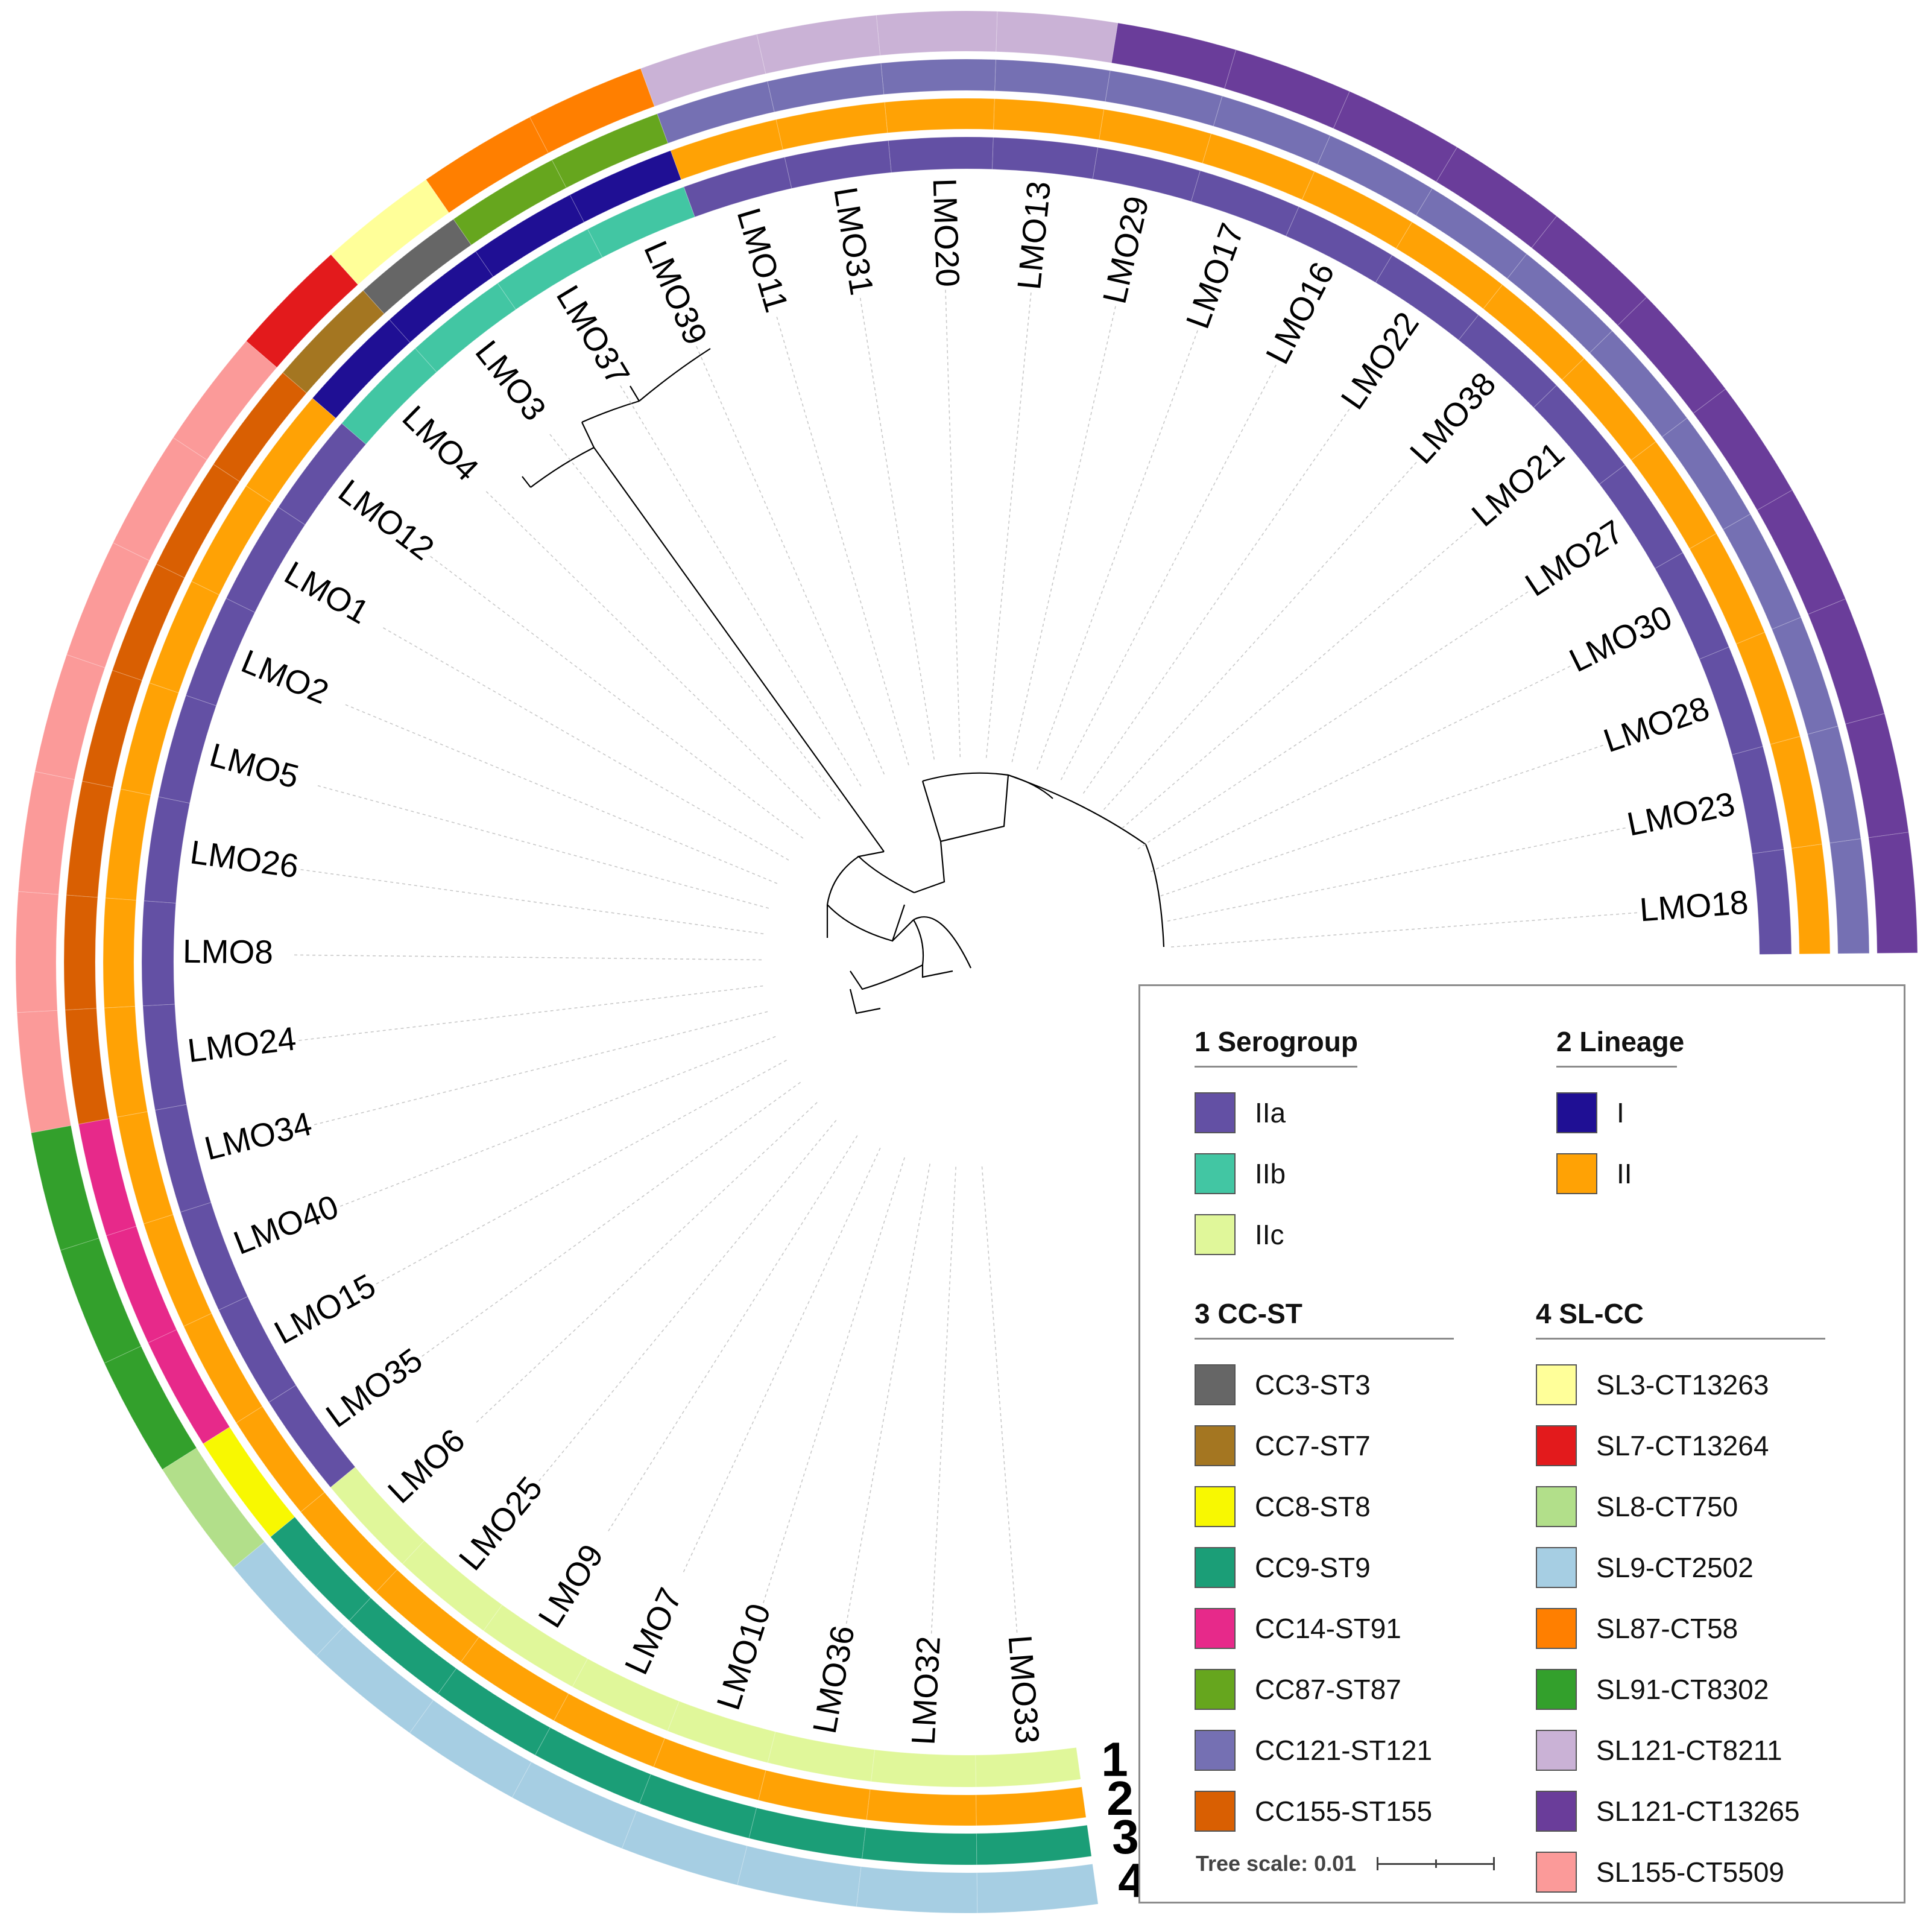  I want to click on legend-item: SL8-CT750, so click(1680, 1506).